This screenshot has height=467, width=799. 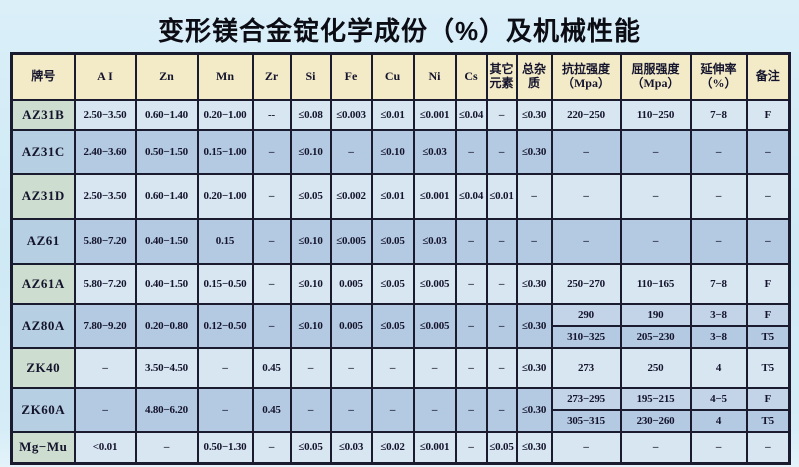 I want to click on column-header-4: Zr, so click(x=271, y=76).